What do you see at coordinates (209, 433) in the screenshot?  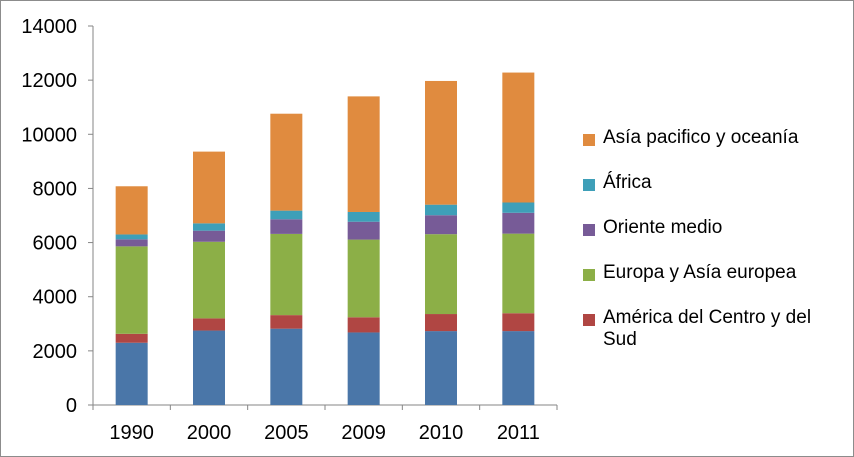 I see `x-tick-label: 2000` at bounding box center [209, 433].